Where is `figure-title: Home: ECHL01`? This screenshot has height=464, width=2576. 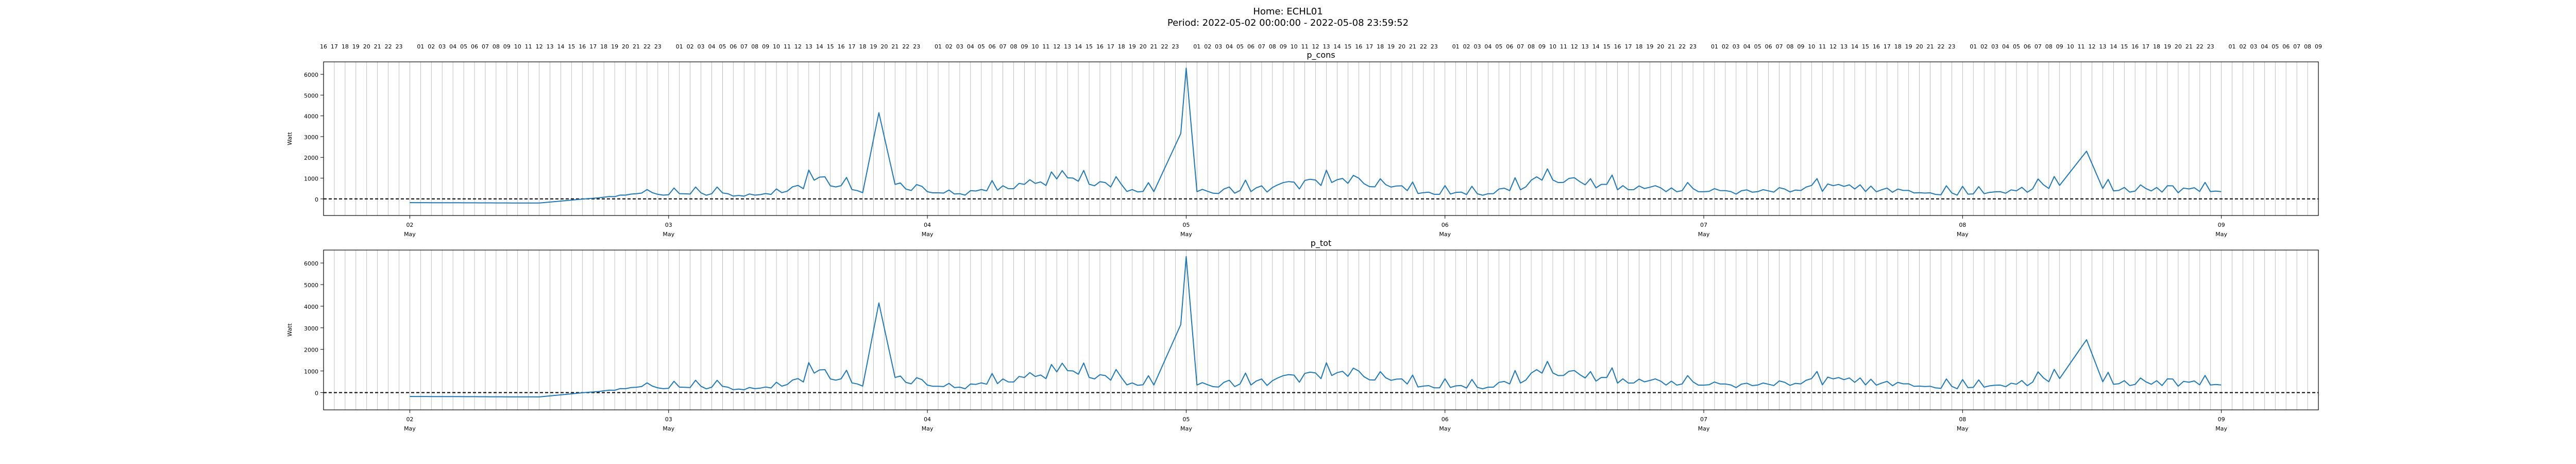 figure-title: Home: ECHL01 is located at coordinates (1288, 11).